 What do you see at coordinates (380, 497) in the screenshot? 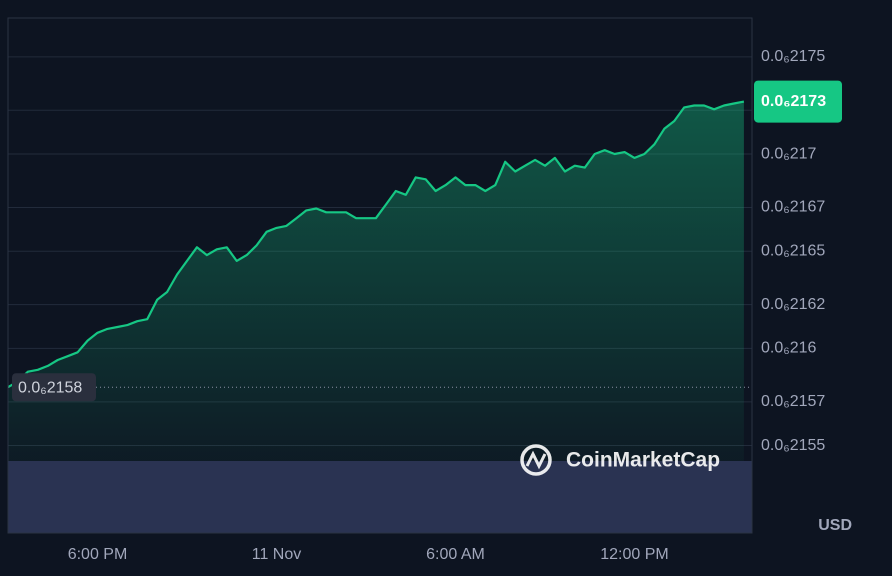
I see `volume-band` at bounding box center [380, 497].